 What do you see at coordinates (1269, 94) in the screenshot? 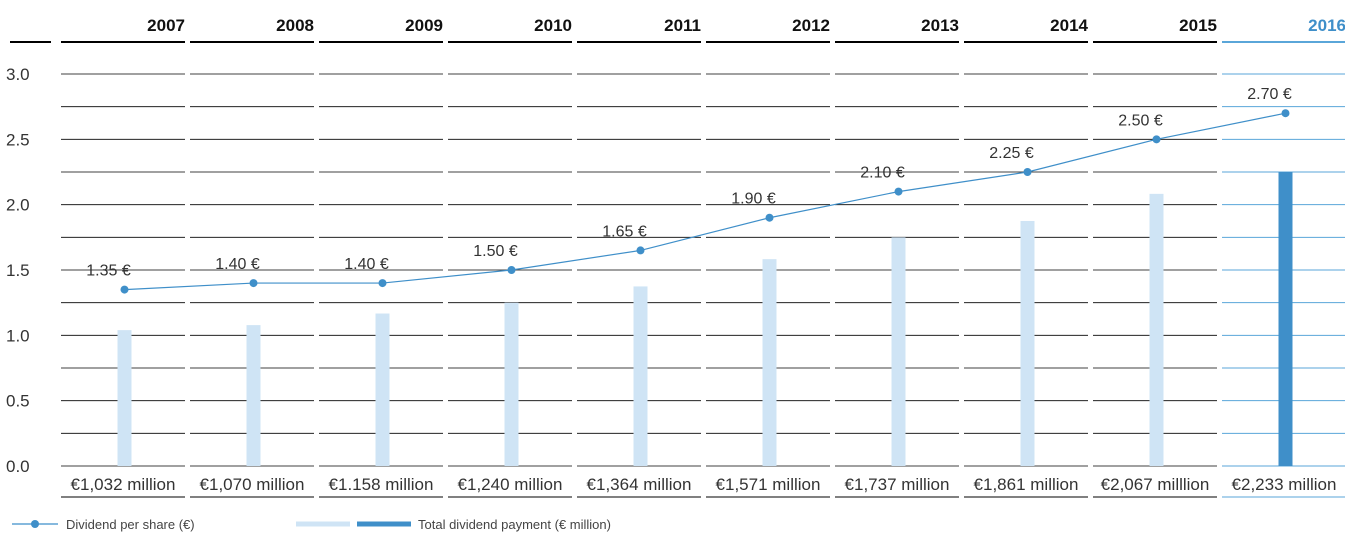
I see `dividend-value-label: 2.70 €` at bounding box center [1269, 94].